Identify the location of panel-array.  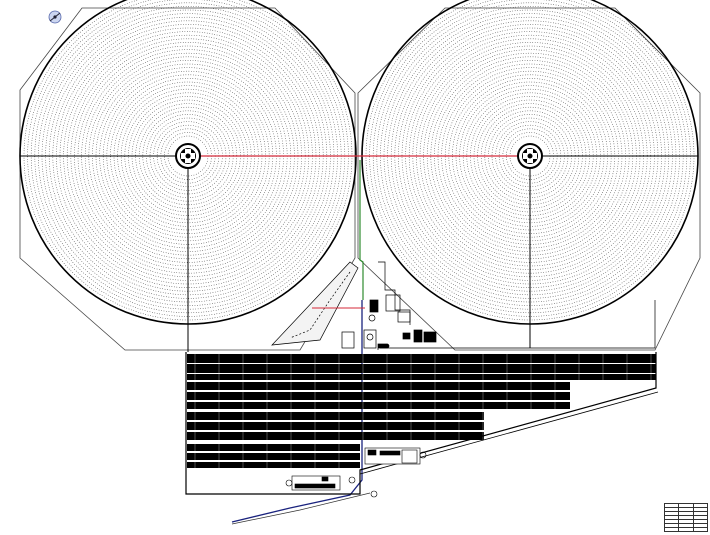
(421, 411).